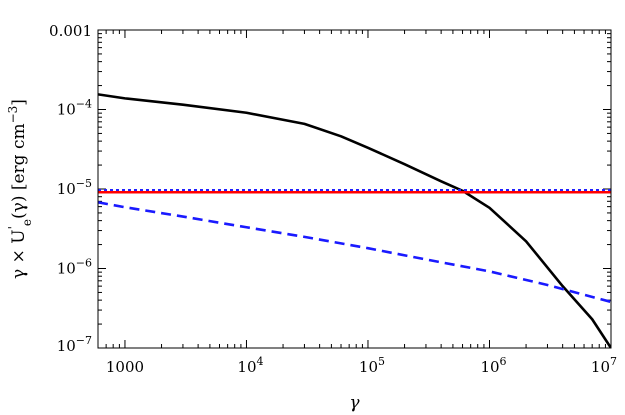 The width and height of the screenshot is (625, 415). I want to click on y-tick-label: 10⁻⁴, so click(74, 108).